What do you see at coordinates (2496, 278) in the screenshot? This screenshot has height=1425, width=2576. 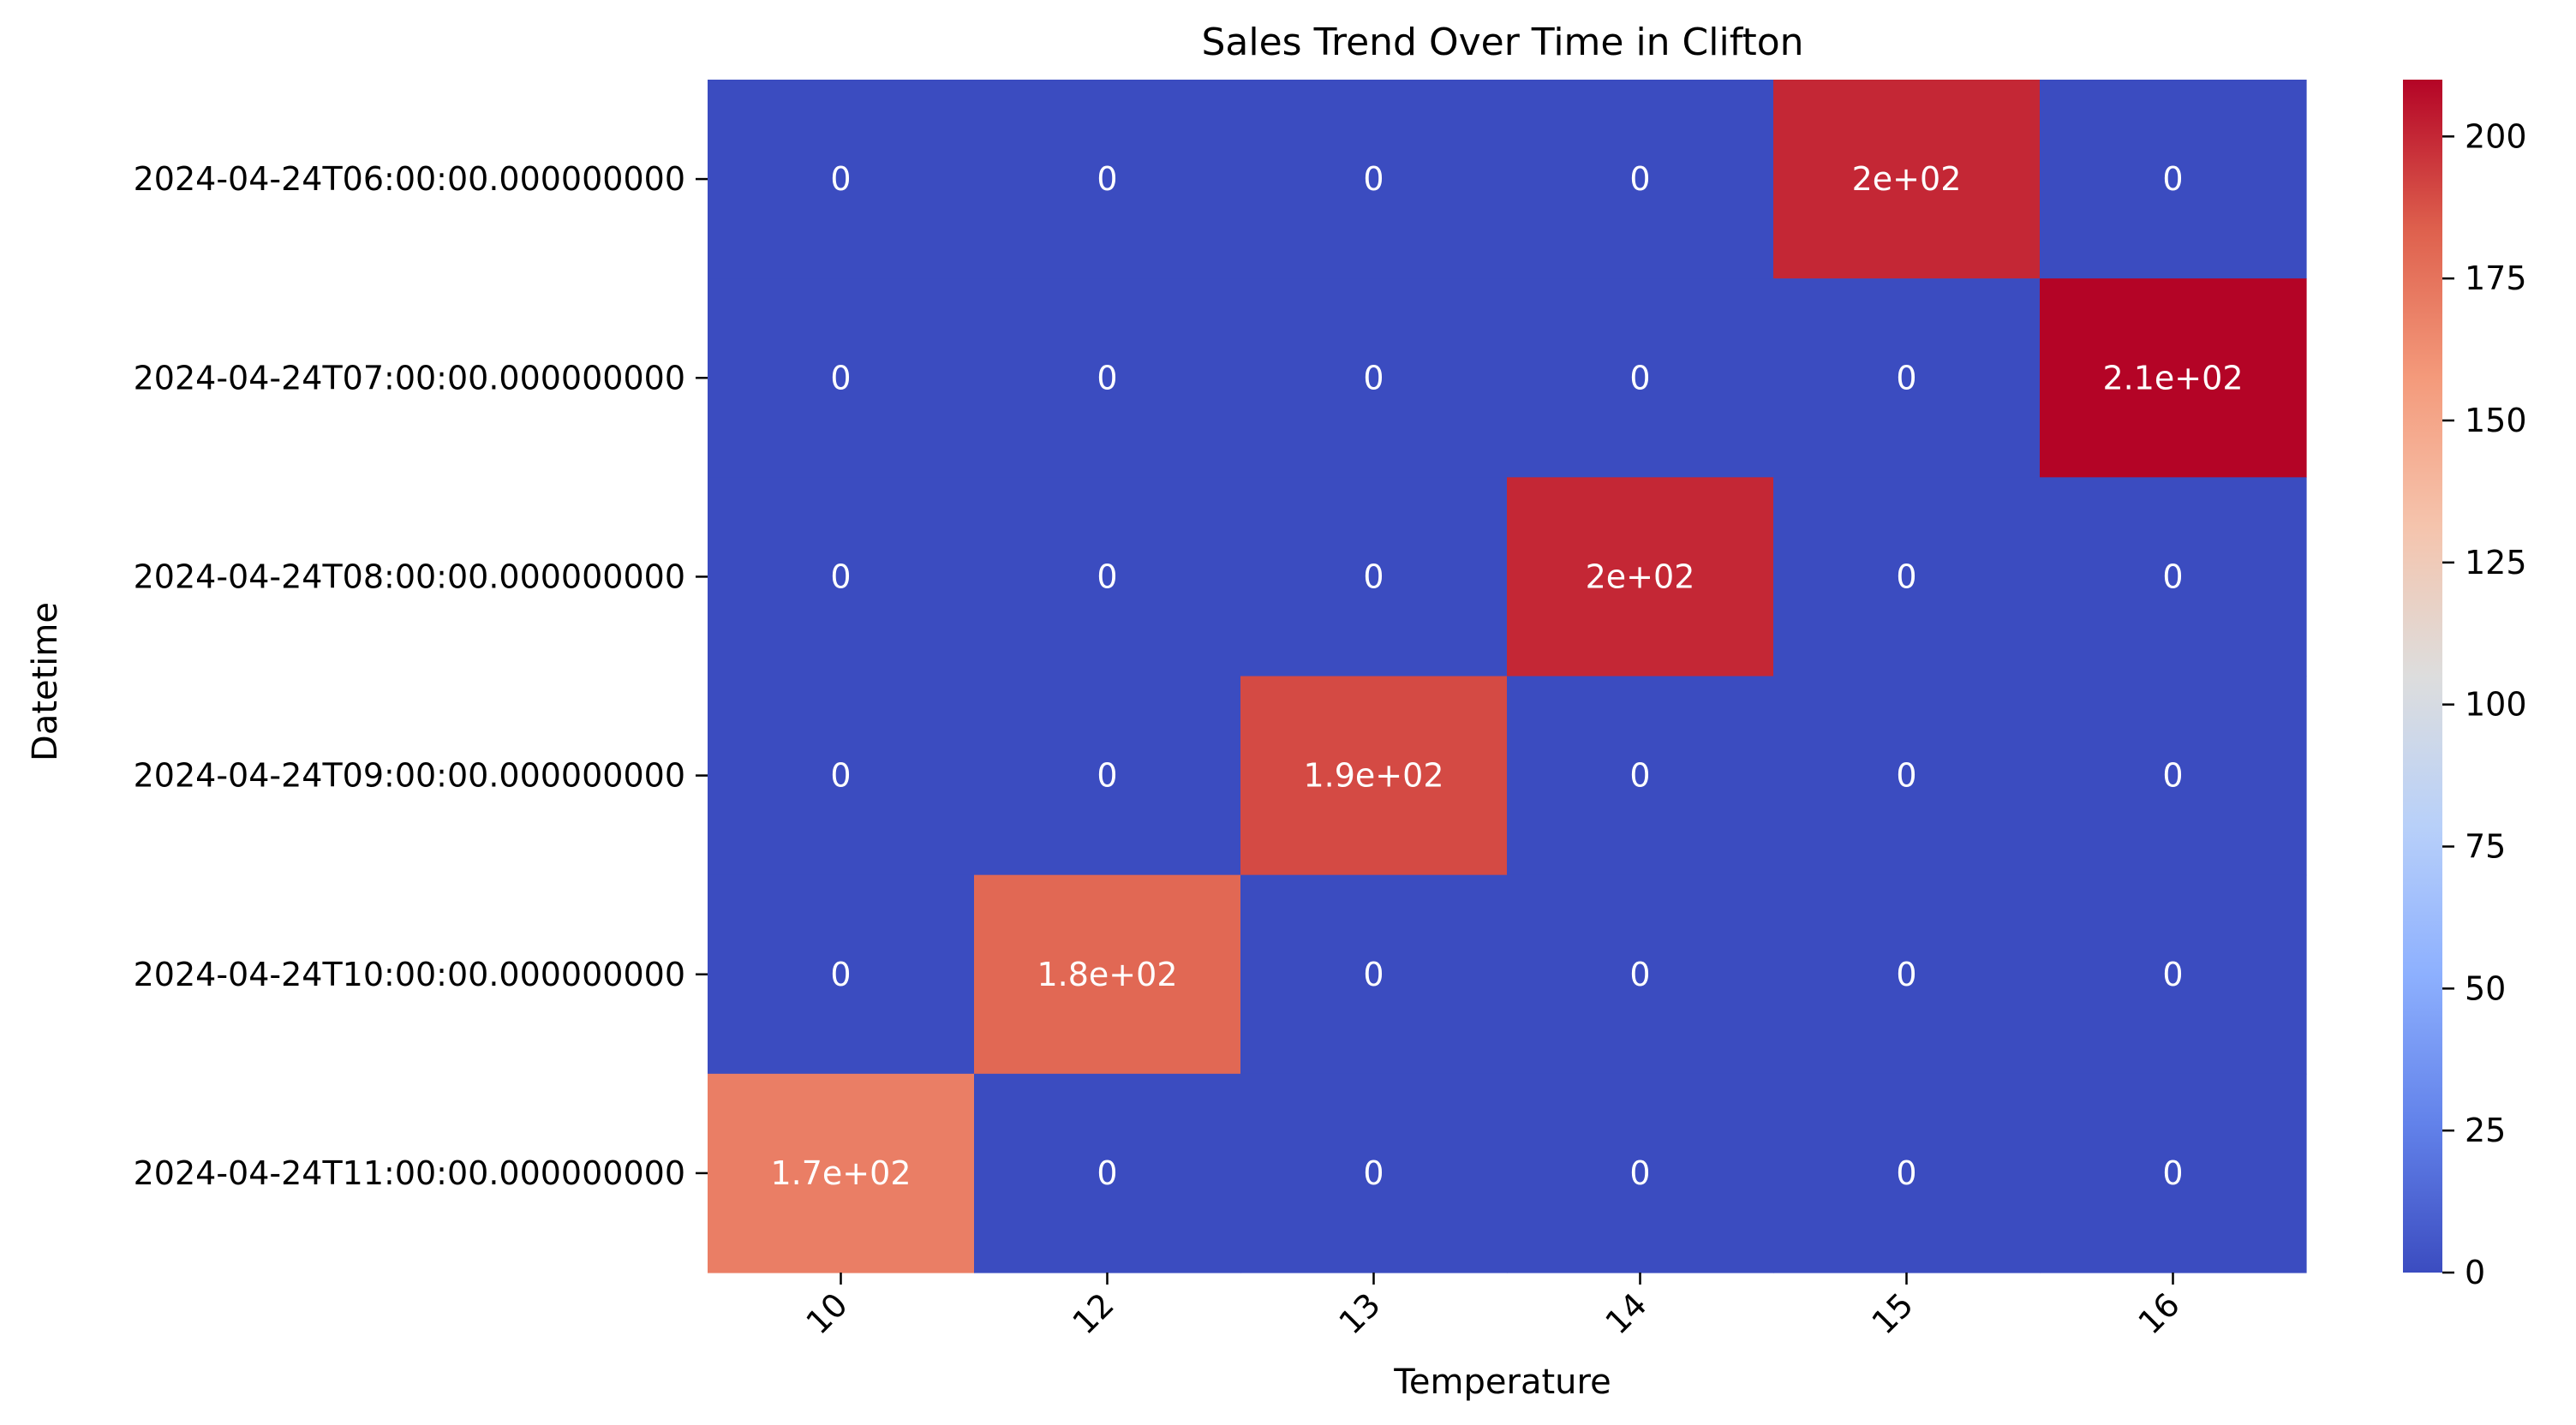 I see `colorbar-tick-label: 175` at bounding box center [2496, 278].